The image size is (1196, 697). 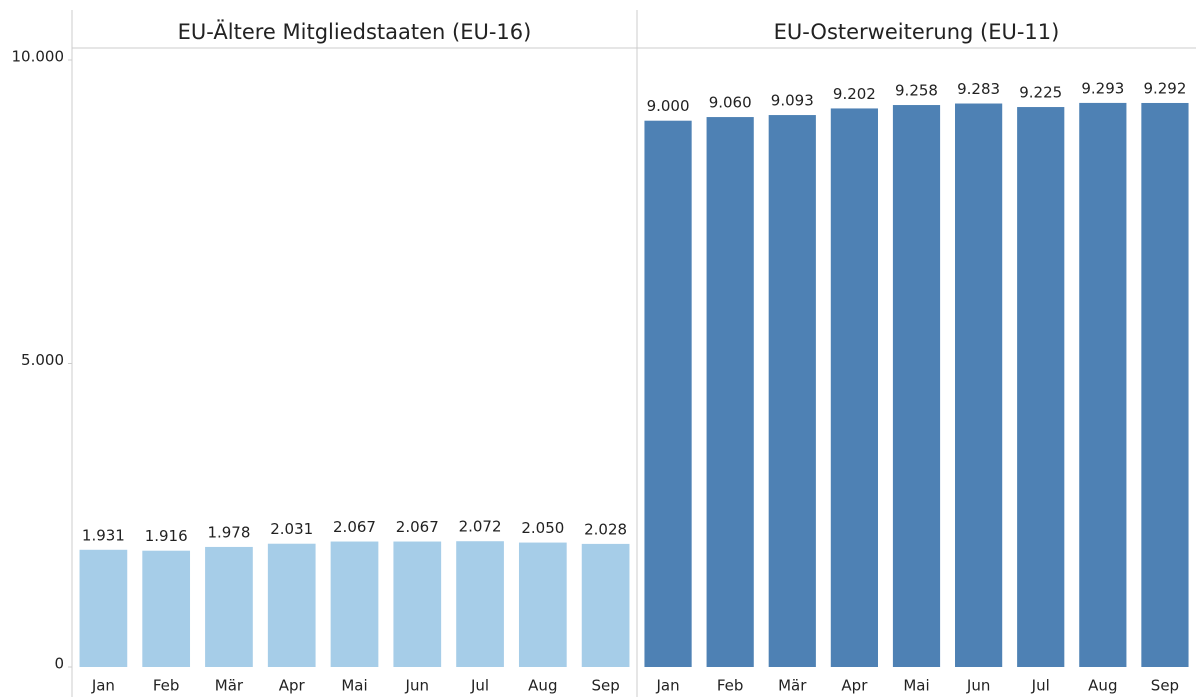 I want to click on panel-title: EU-Osterweiterung (EU-11), so click(x=917, y=32).